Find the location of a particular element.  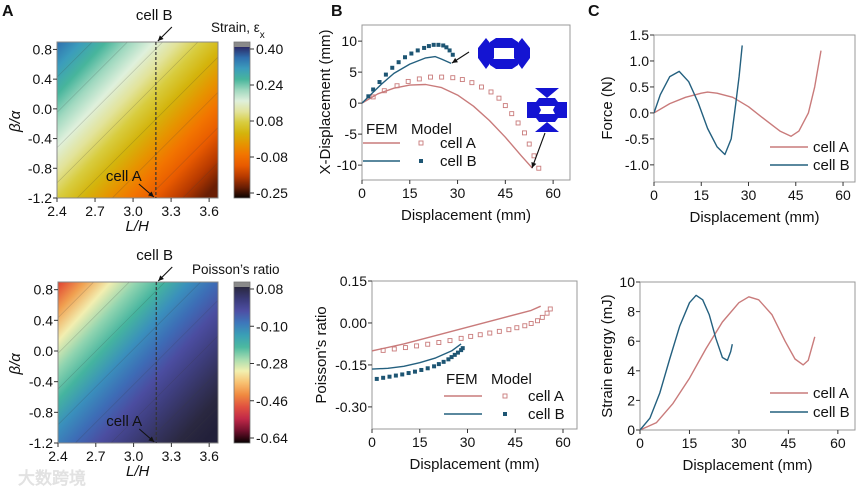

panel-label-b: B is located at coordinates (337, 11).